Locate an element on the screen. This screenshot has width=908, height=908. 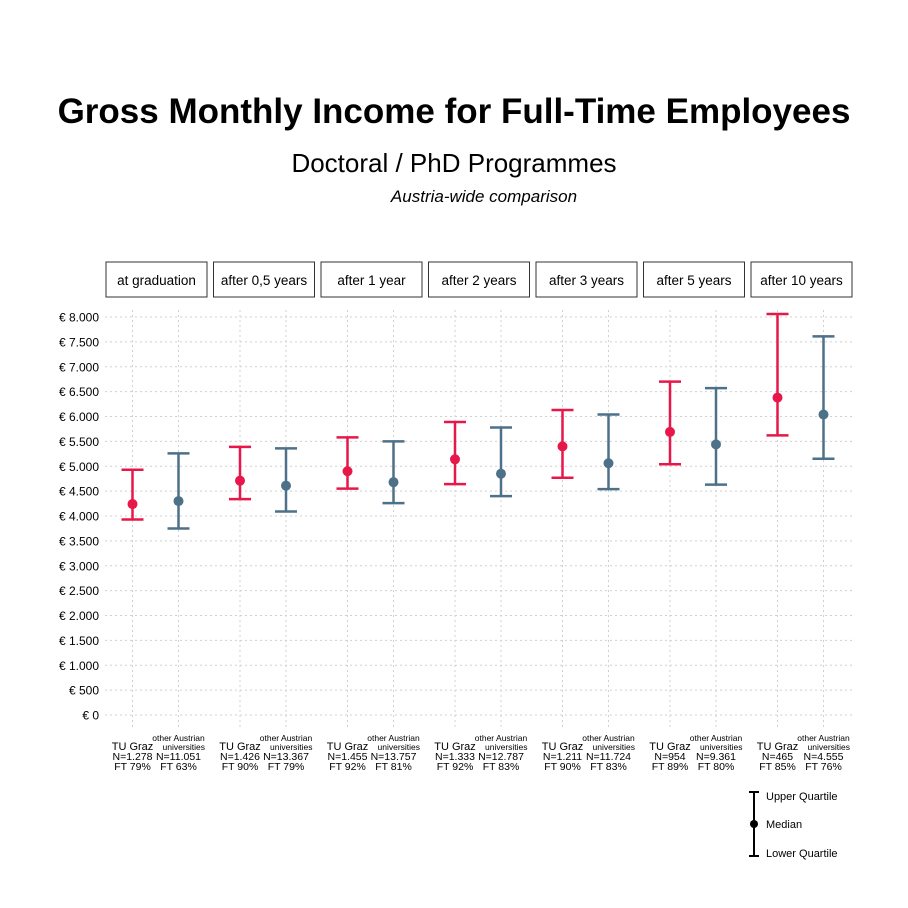
y-tick-label: € 5.500 is located at coordinates (79, 442).